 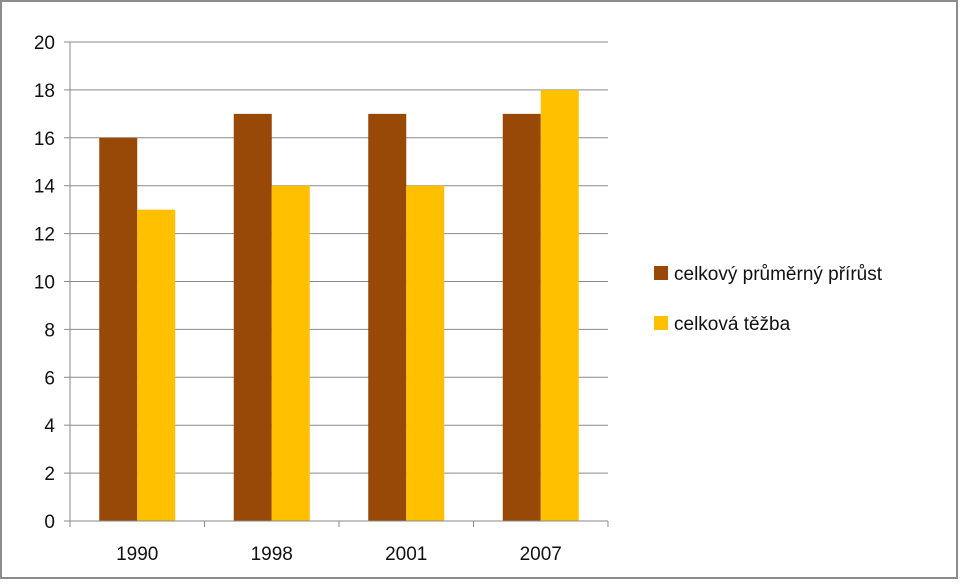 What do you see at coordinates (272, 554) in the screenshot?
I see `x-tick-label: 1998` at bounding box center [272, 554].